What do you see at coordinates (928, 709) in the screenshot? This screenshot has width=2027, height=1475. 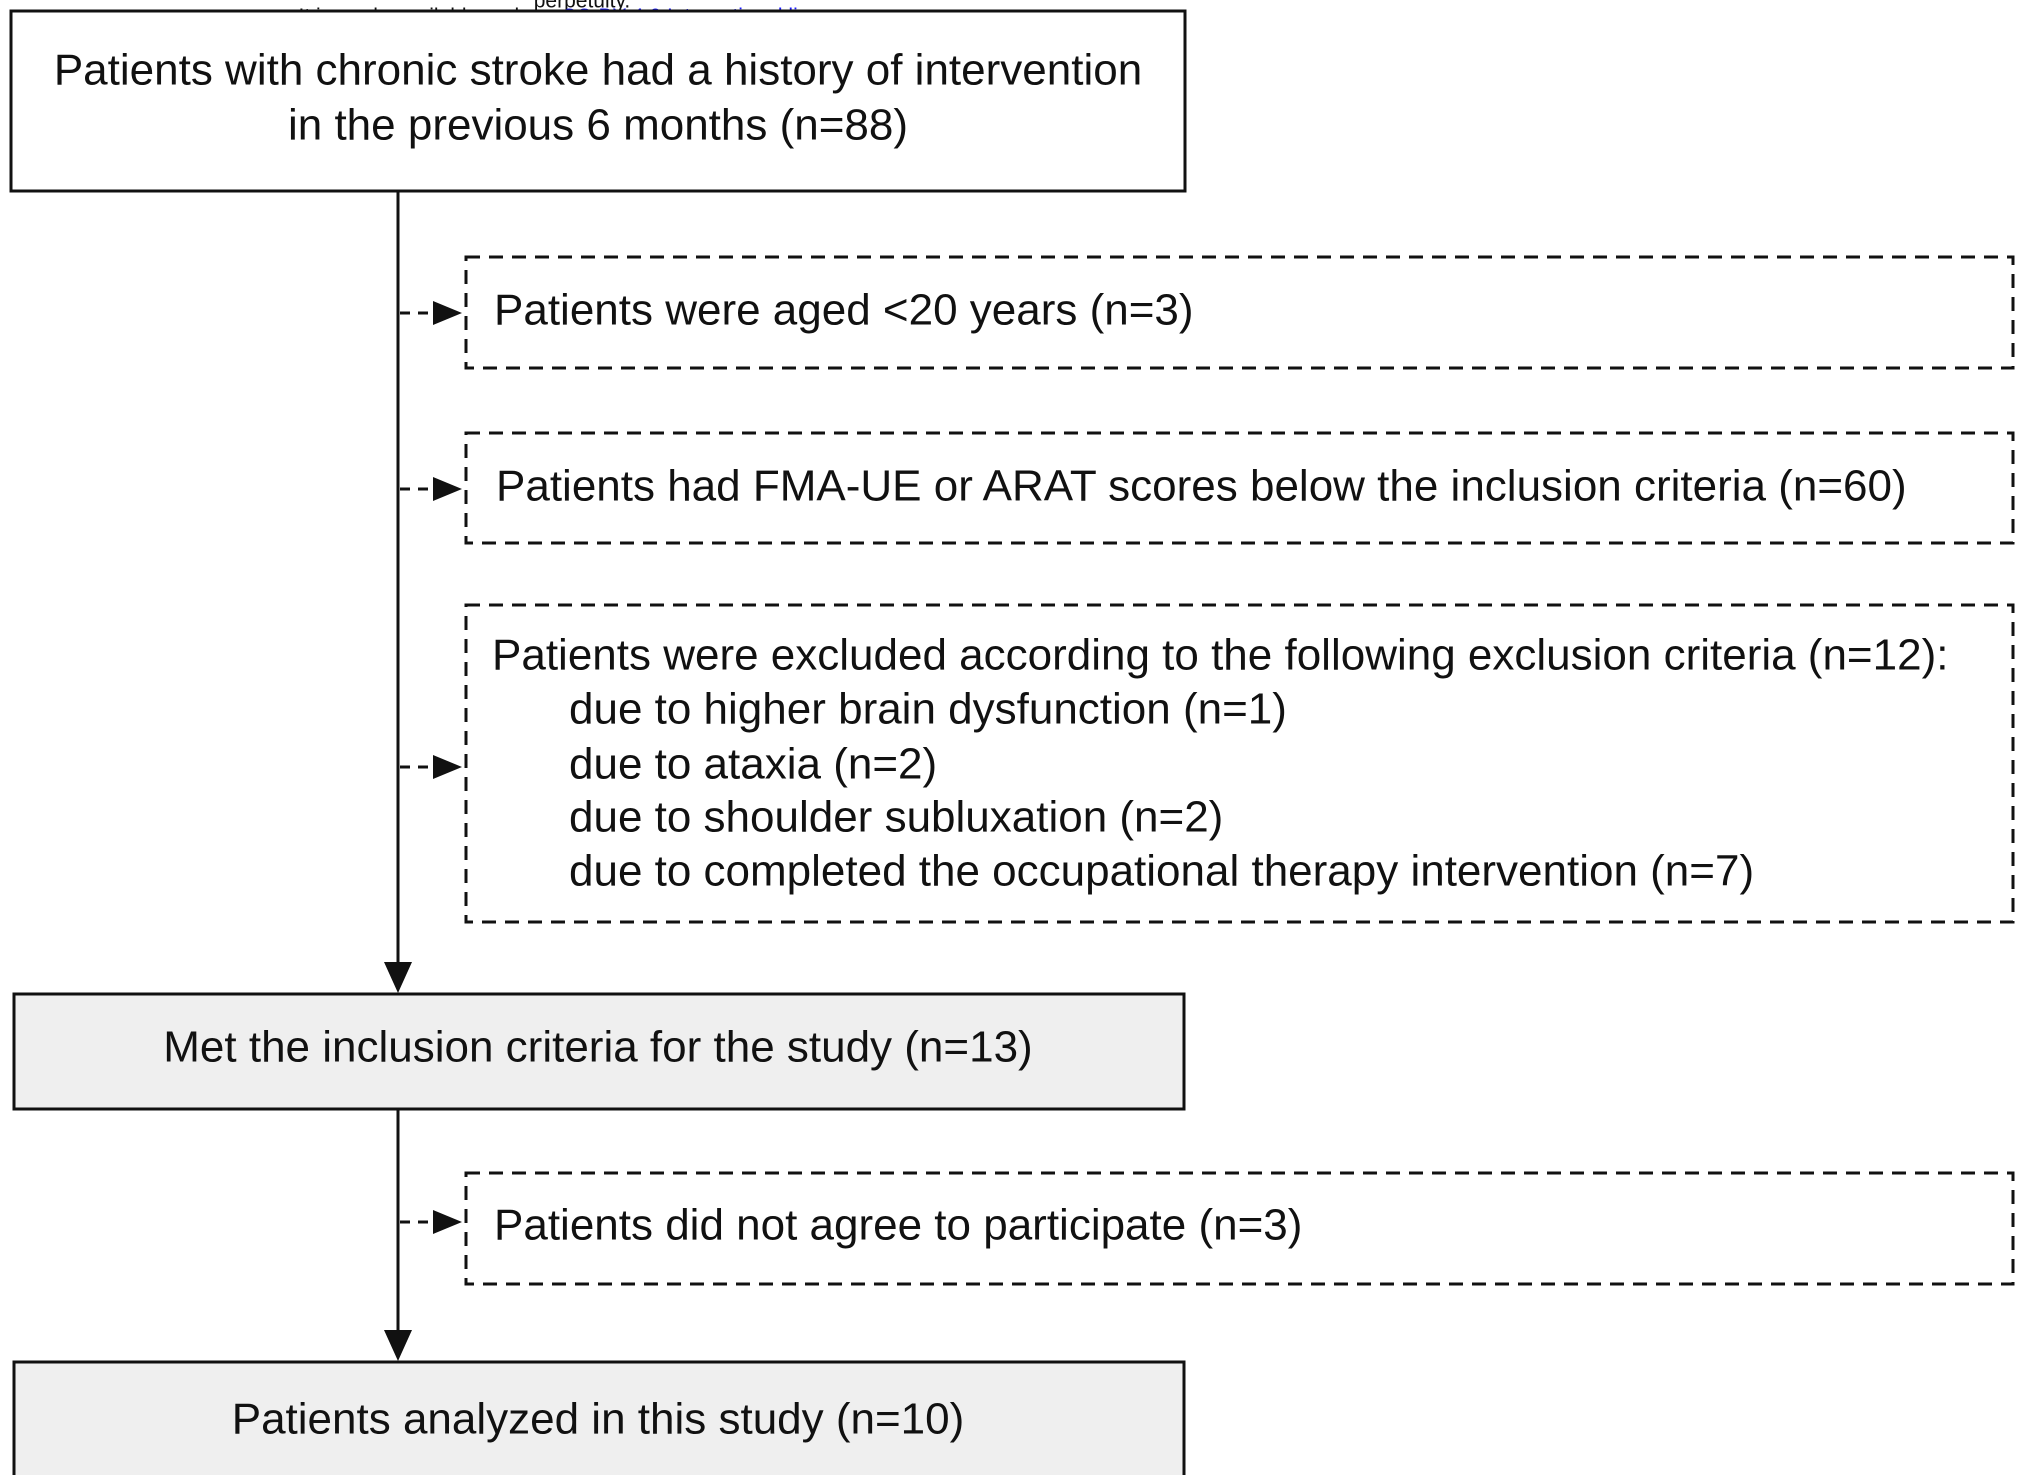 I see `node-text: due to higher brain dysfunction (n=1)` at bounding box center [928, 709].